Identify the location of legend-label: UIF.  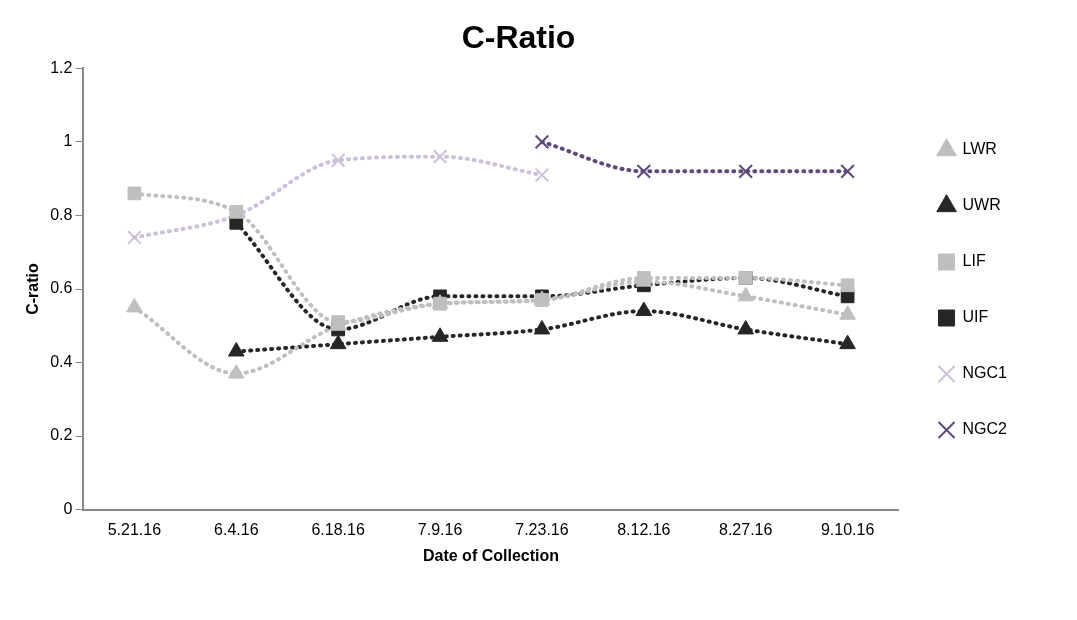
(975, 317).